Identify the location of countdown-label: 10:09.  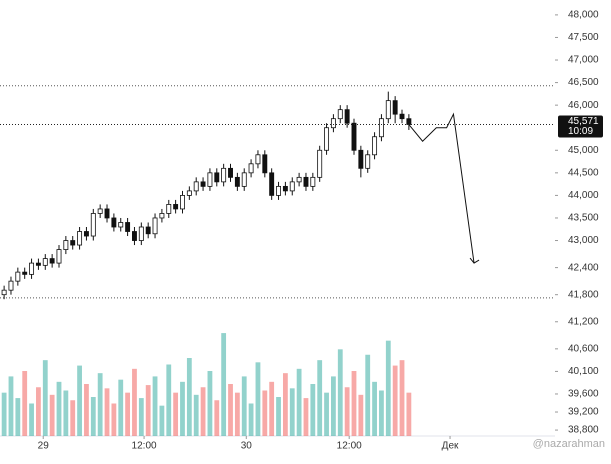
(580, 131).